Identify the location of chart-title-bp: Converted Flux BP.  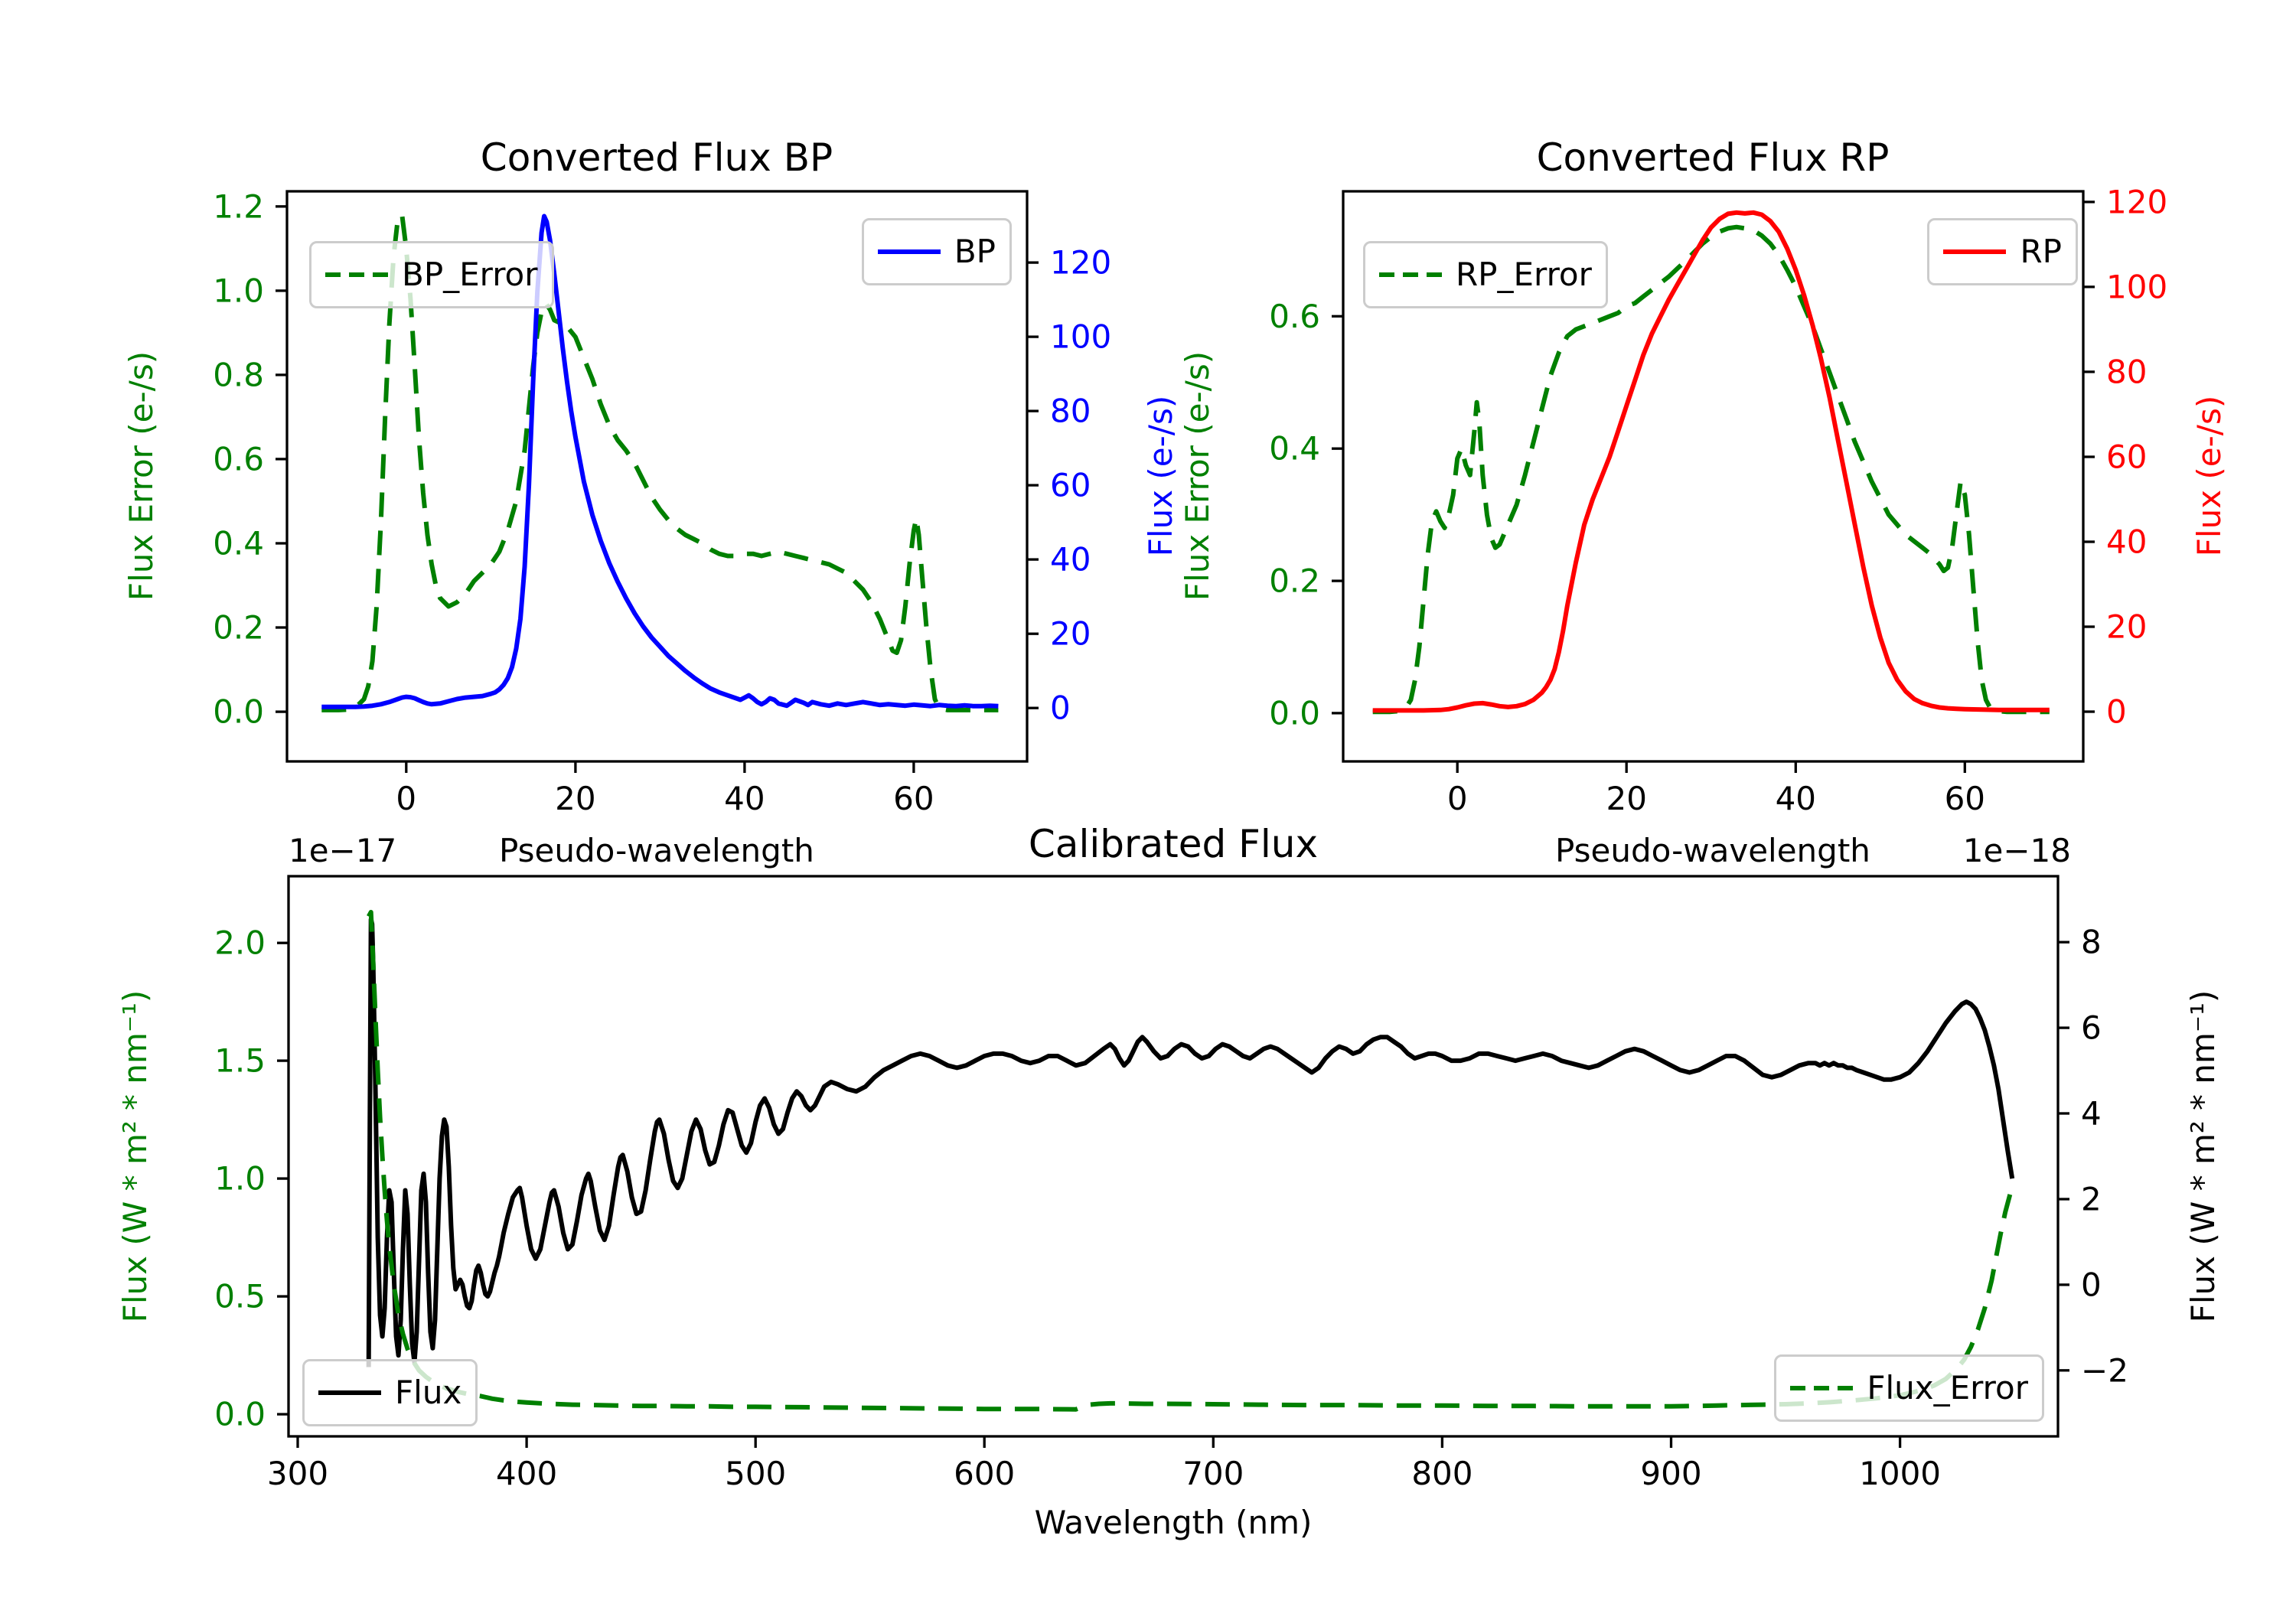
(656, 157).